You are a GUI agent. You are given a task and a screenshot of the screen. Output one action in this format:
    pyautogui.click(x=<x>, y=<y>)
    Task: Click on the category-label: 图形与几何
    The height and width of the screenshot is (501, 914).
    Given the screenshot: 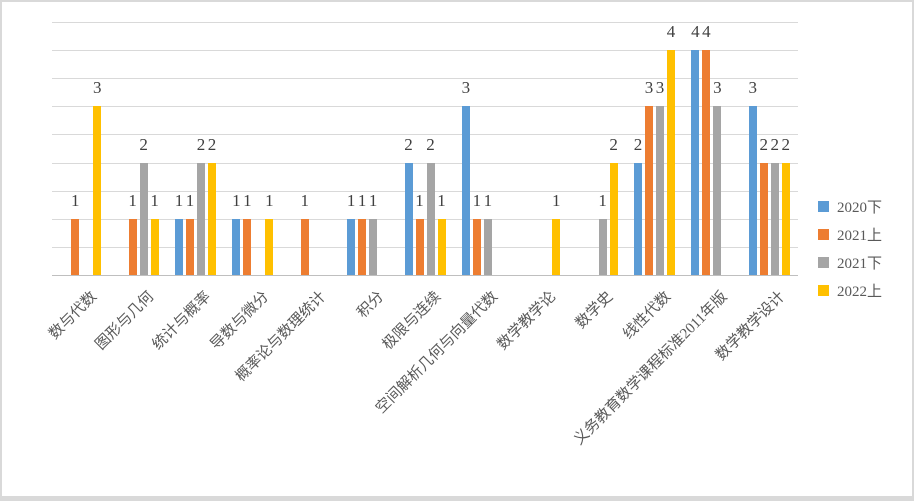 What is the action you would take?
    pyautogui.click(x=125, y=321)
    